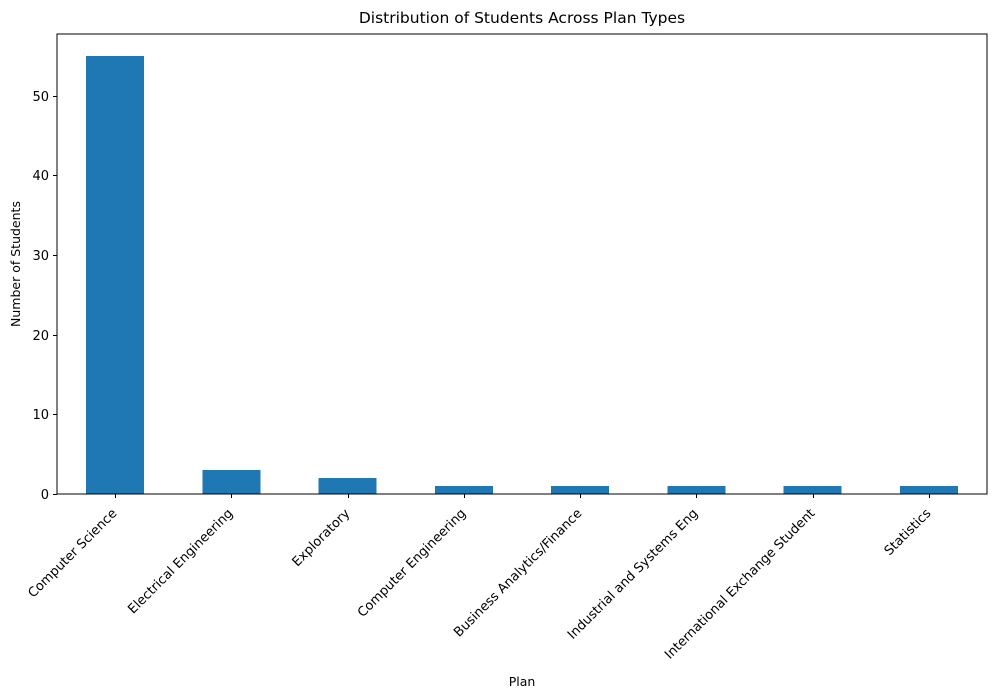 This screenshot has width=996, height=699. What do you see at coordinates (908, 532) in the screenshot?
I see `x-tick-label-7: Statistics` at bounding box center [908, 532].